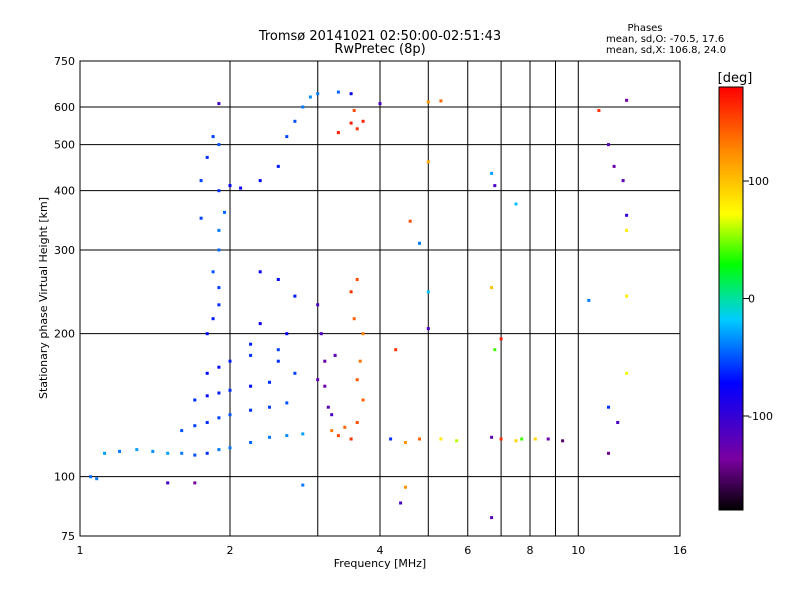 This screenshot has width=800, height=600. I want to click on x-tick-label: 1, so click(80, 550).